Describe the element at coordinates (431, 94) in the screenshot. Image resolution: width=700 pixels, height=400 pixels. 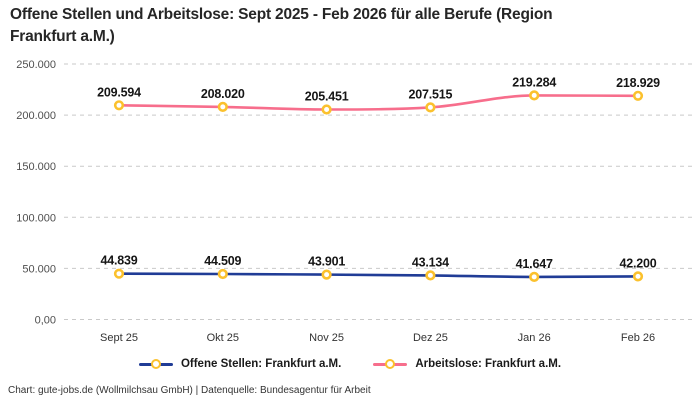
I see `data-point-label: 207.515` at that location.